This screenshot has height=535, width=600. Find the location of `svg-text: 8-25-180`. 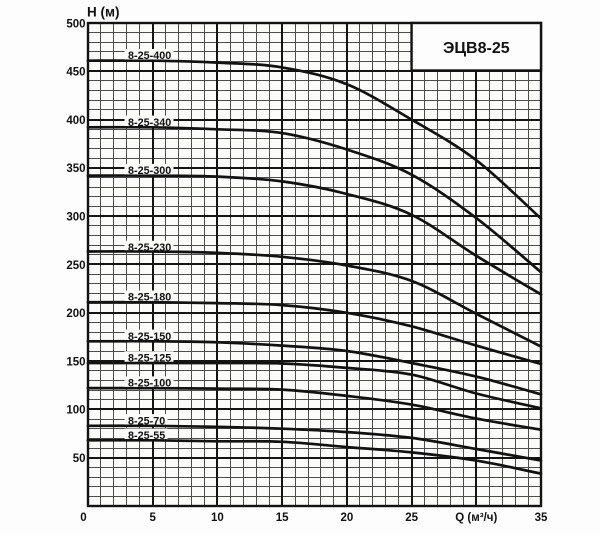

svg-text: 8-25-180 is located at coordinates (149, 298).